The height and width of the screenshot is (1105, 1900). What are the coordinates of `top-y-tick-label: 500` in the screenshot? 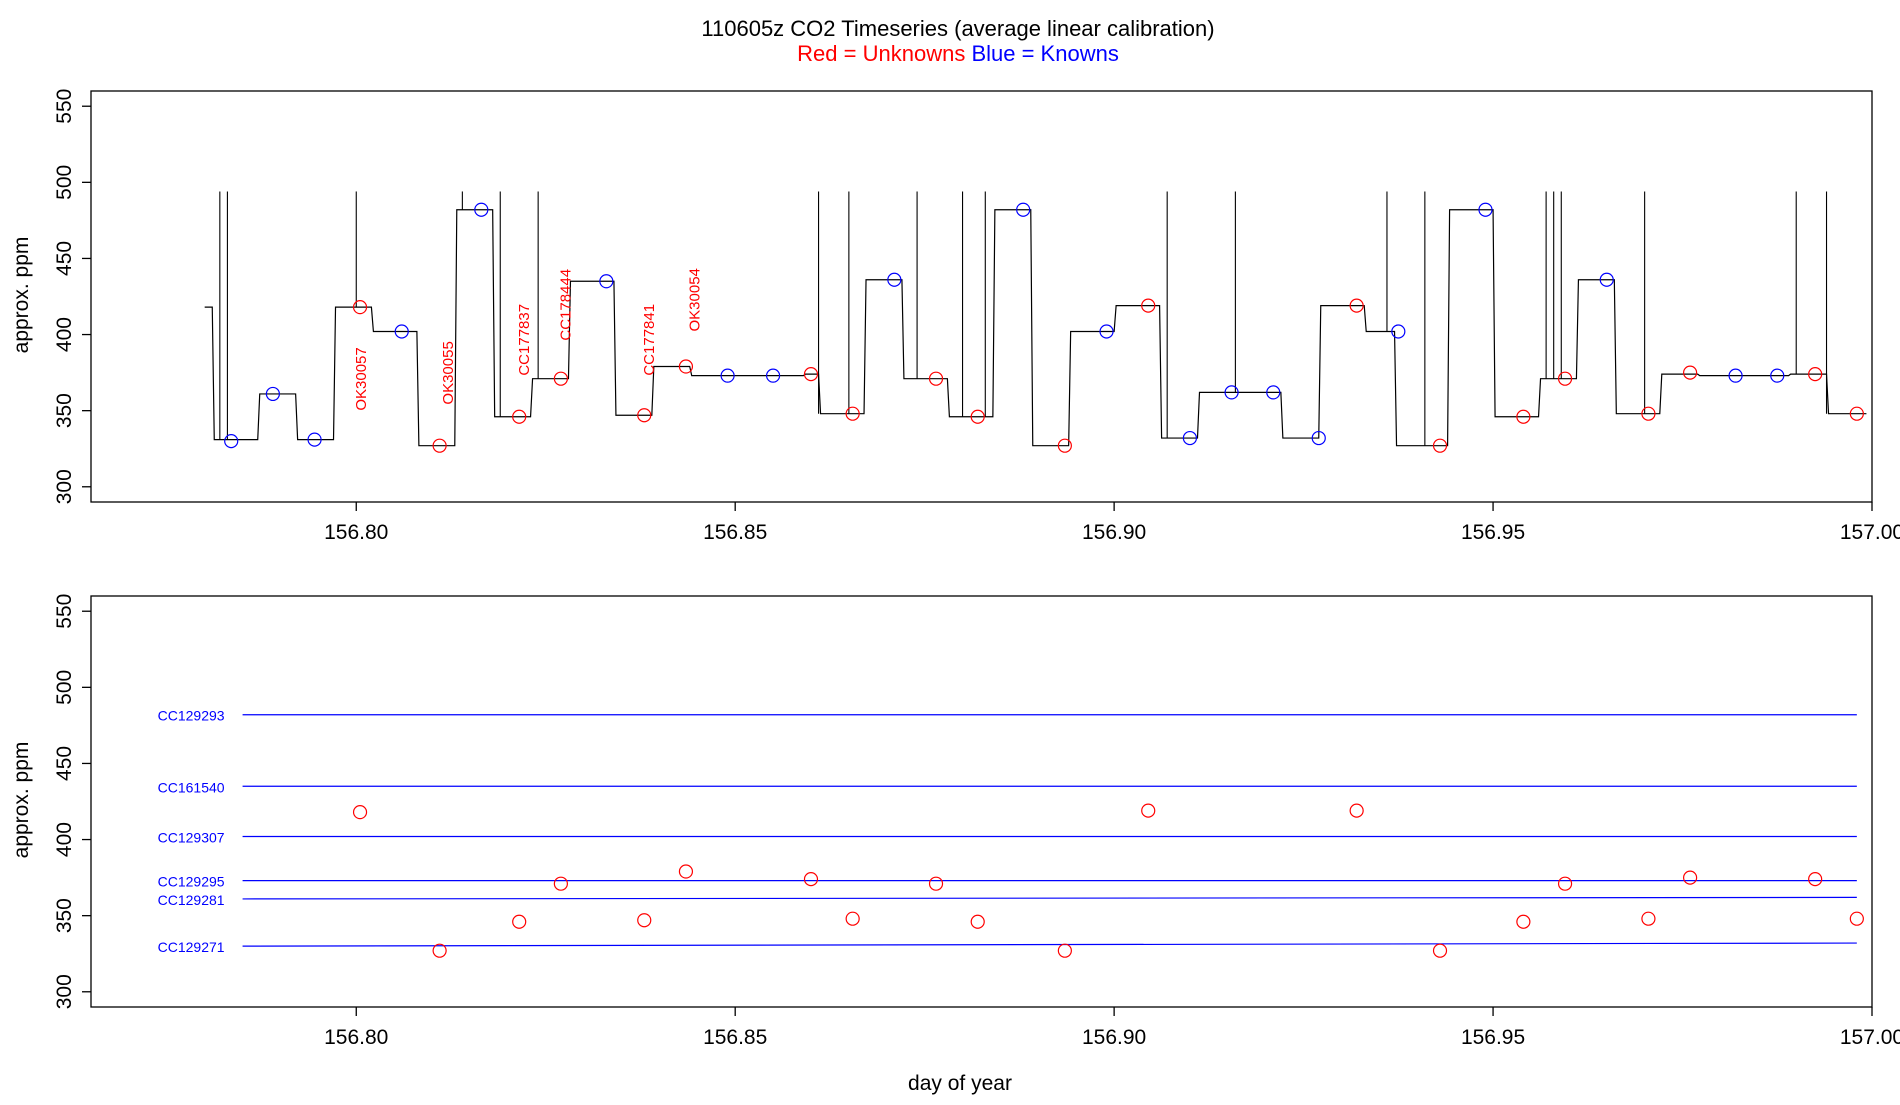 It's located at (64, 182).